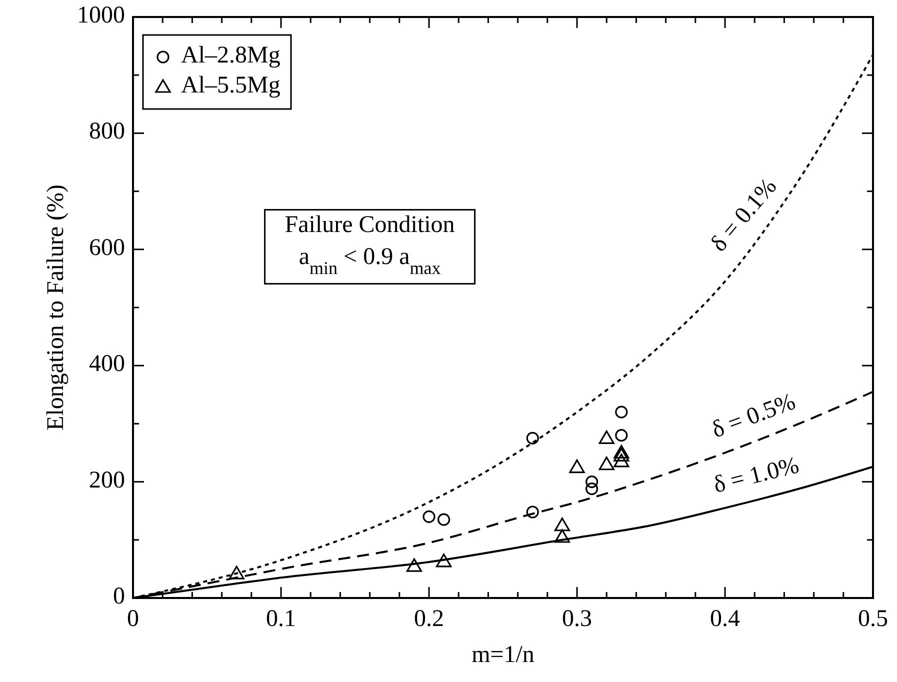 The width and height of the screenshot is (897, 682). Describe the element at coordinates (107, 480) in the screenshot. I see `y-tick-label: 200` at that location.